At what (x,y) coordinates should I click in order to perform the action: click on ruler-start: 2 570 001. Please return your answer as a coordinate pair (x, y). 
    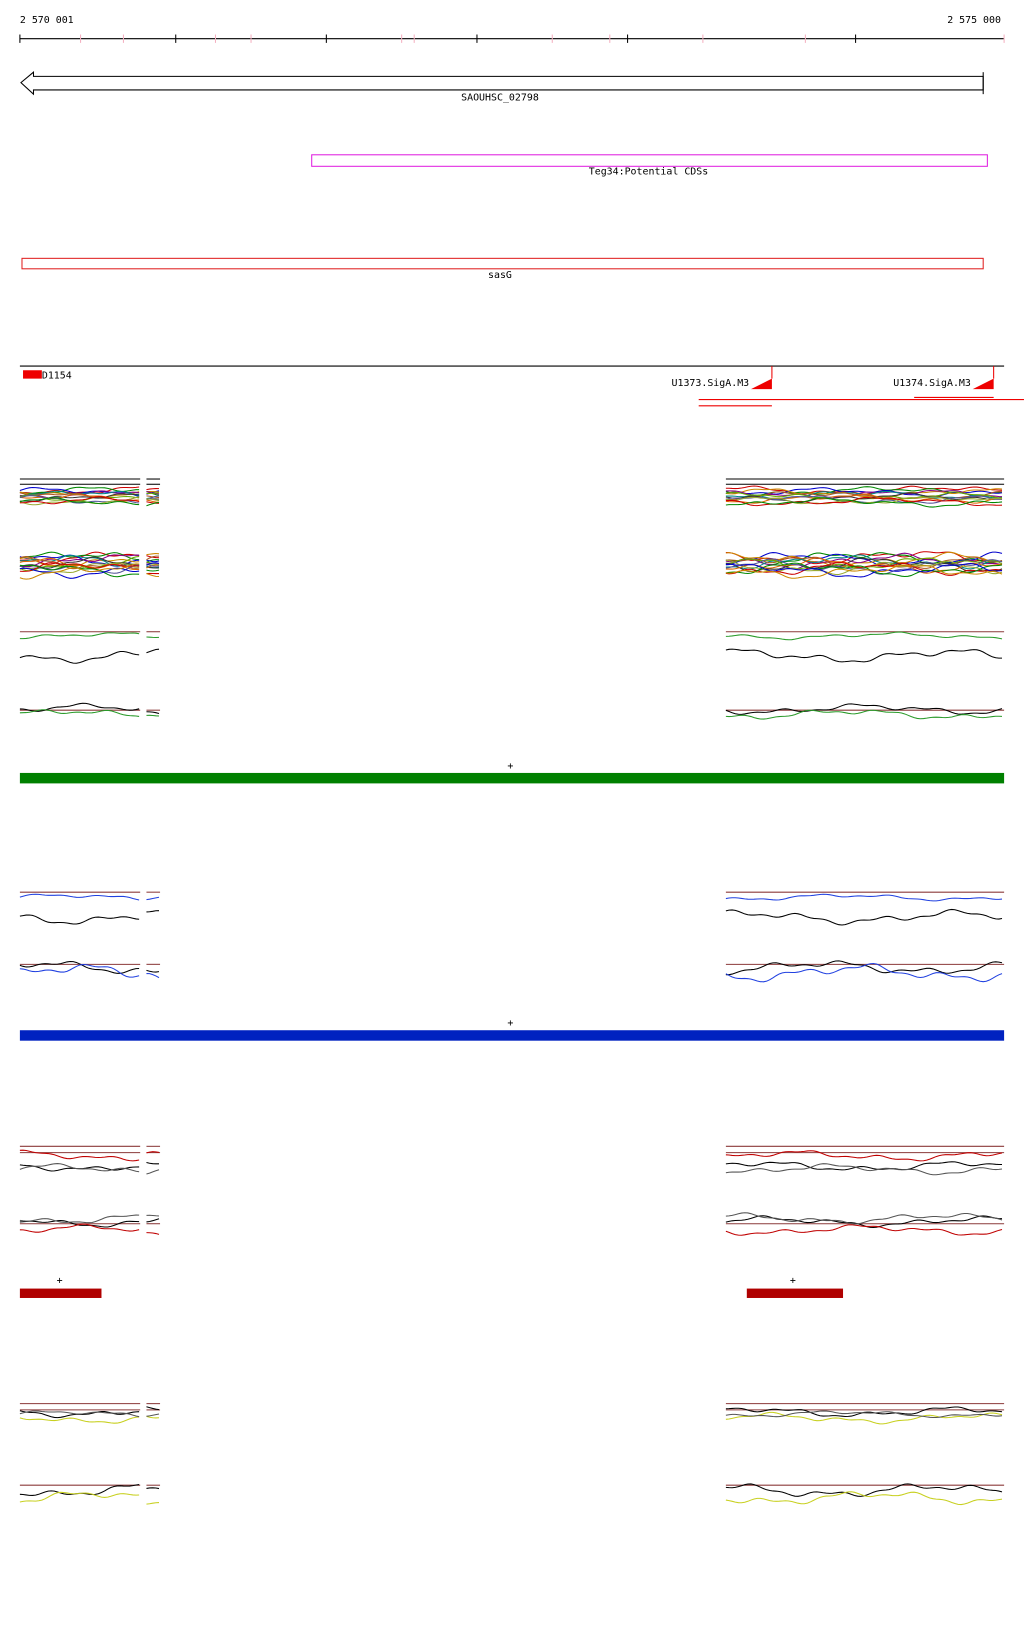
    Looking at the image, I should click on (47, 20).